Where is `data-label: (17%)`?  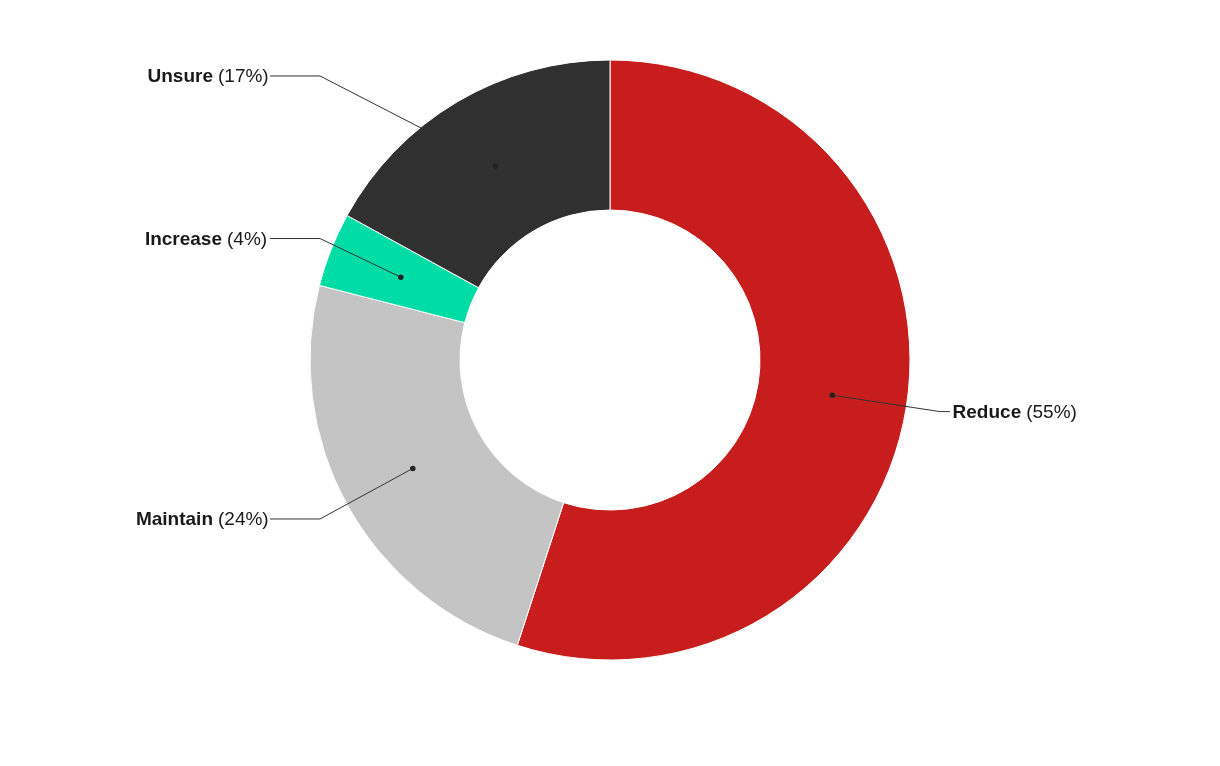
data-label: (17%) is located at coordinates (243, 75).